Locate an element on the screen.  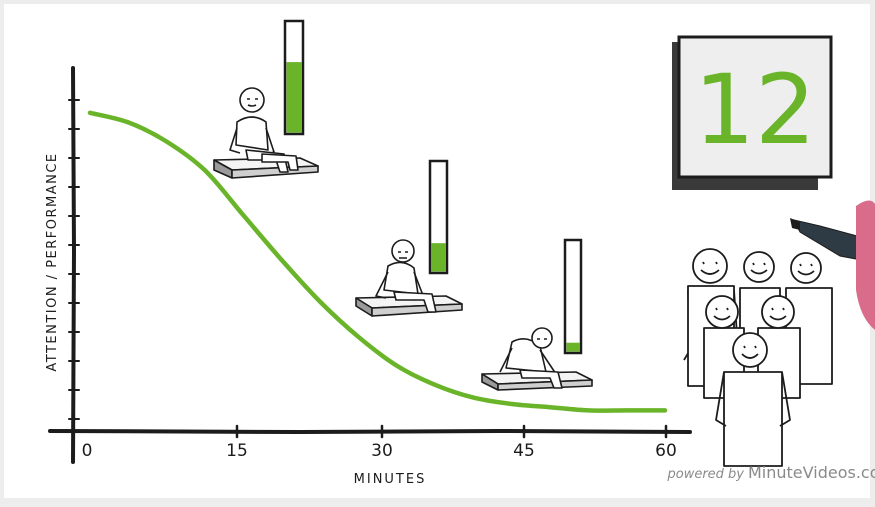
attention-gauge-mid is located at coordinates (438, 217).